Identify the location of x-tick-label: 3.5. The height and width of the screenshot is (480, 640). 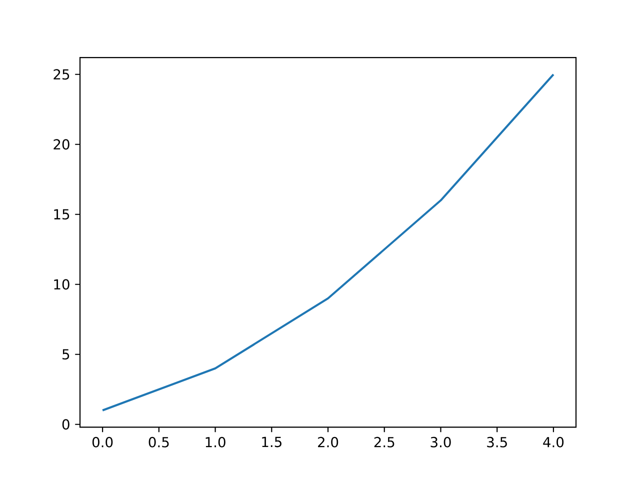
(497, 442).